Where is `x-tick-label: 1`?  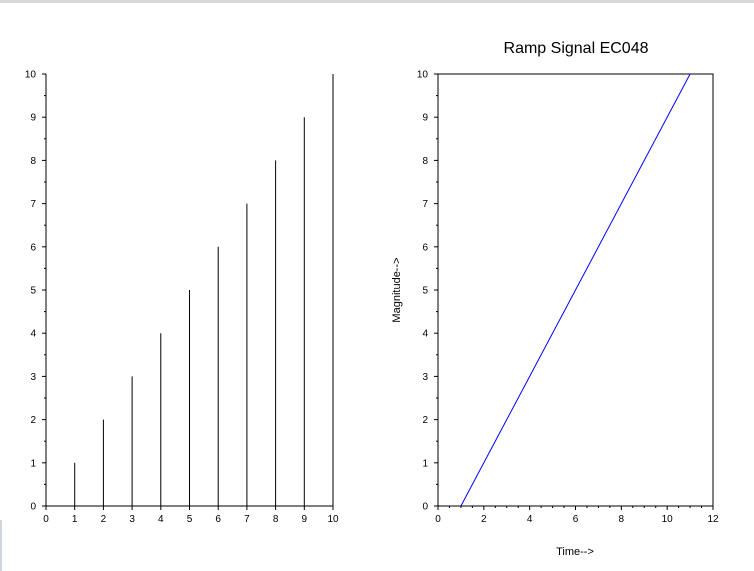 x-tick-label: 1 is located at coordinates (75, 519).